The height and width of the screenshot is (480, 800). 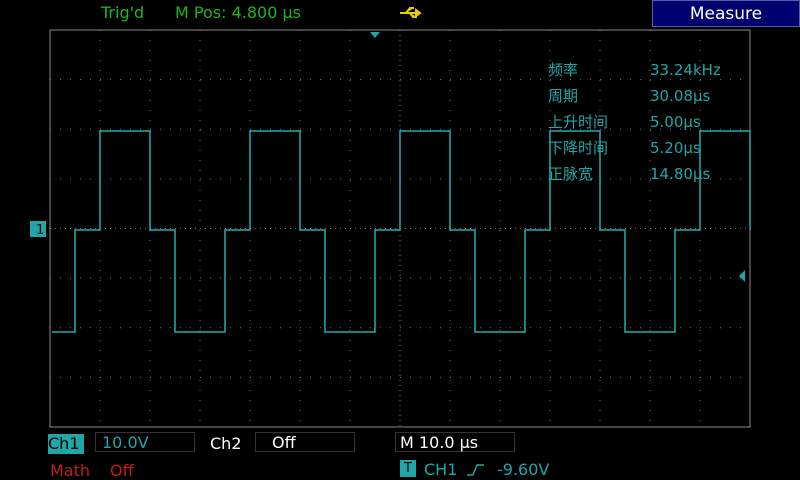 What do you see at coordinates (441, 469) in the screenshot?
I see `trigger-source: CH1` at bounding box center [441, 469].